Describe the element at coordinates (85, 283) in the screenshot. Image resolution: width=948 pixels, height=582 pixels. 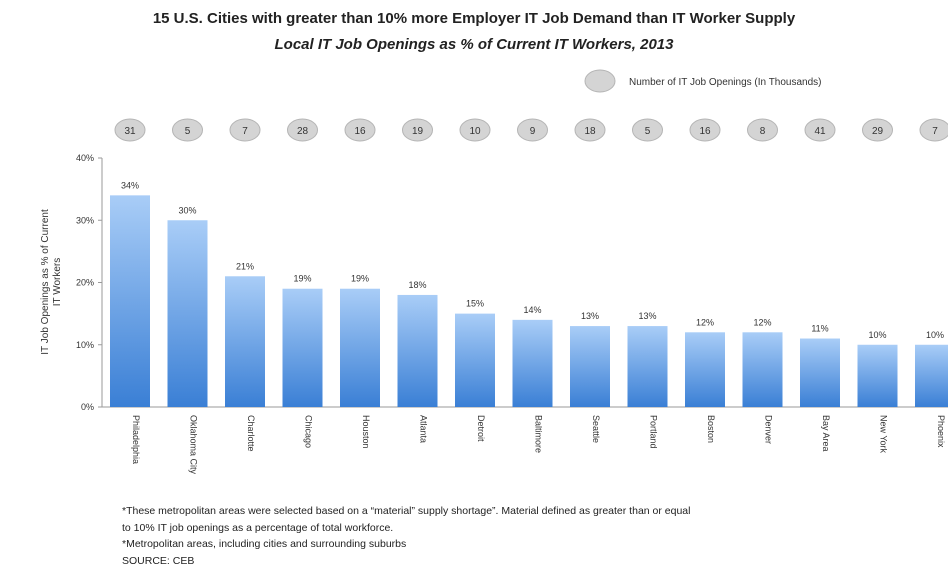
I see `y-tick-label: 20%` at that location.